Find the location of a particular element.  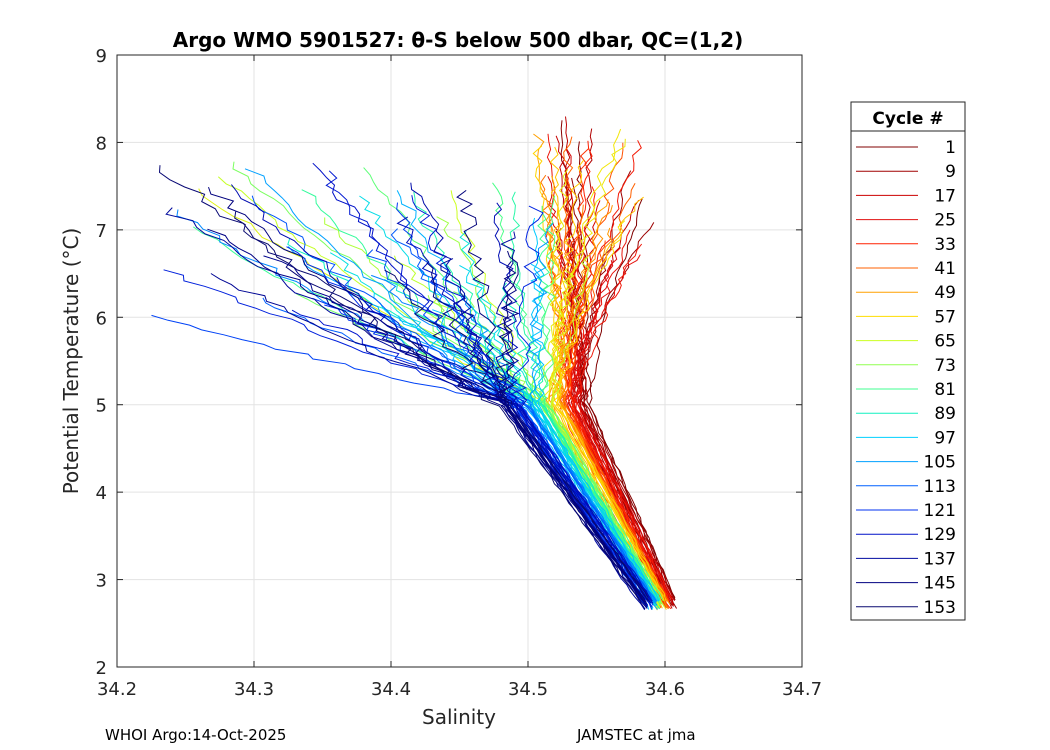

x-tick-label: 34.2 is located at coordinates (117, 689).